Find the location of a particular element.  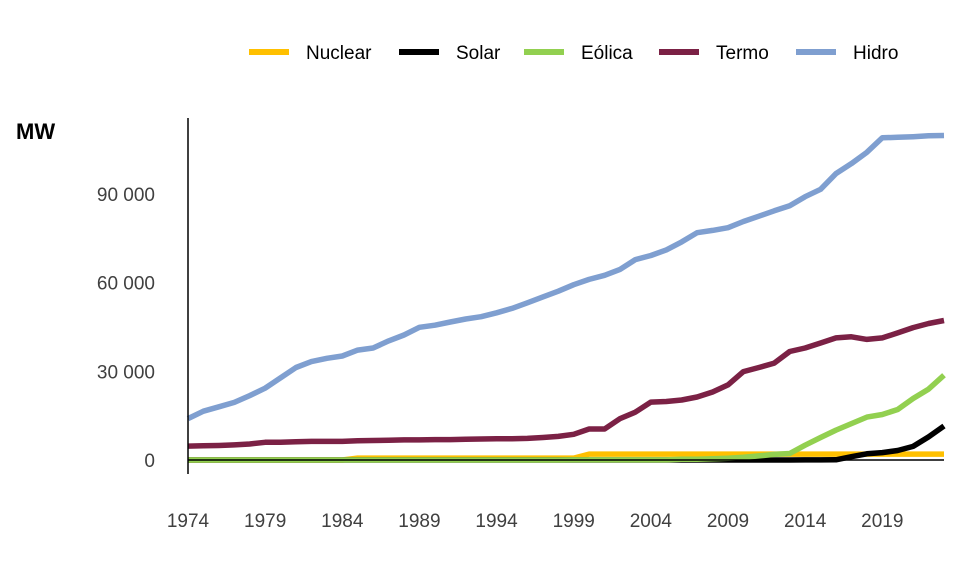

legend-label: Eólica is located at coordinates (607, 53).